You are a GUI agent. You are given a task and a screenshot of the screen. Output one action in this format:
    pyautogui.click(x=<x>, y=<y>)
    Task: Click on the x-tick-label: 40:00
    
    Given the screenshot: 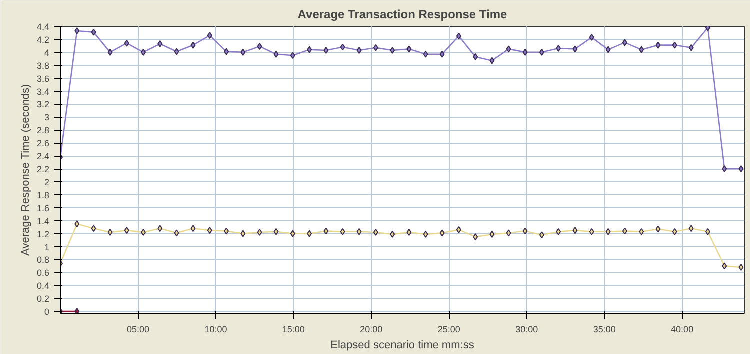 What is the action you would take?
    pyautogui.click(x=682, y=329)
    